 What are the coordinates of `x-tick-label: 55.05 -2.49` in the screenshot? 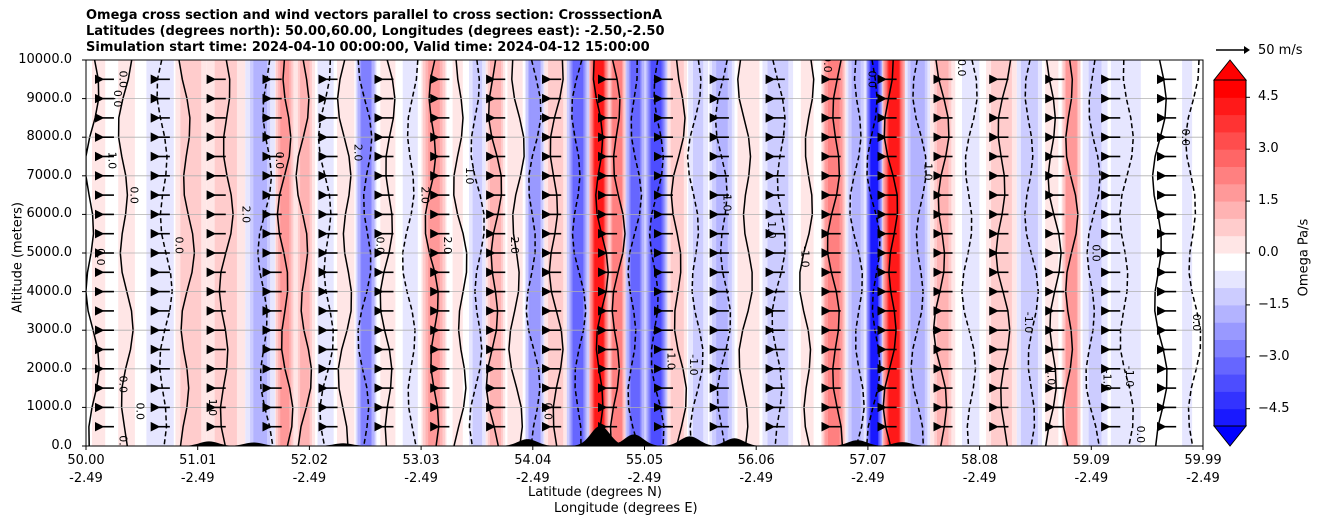 It's located at (645, 470).